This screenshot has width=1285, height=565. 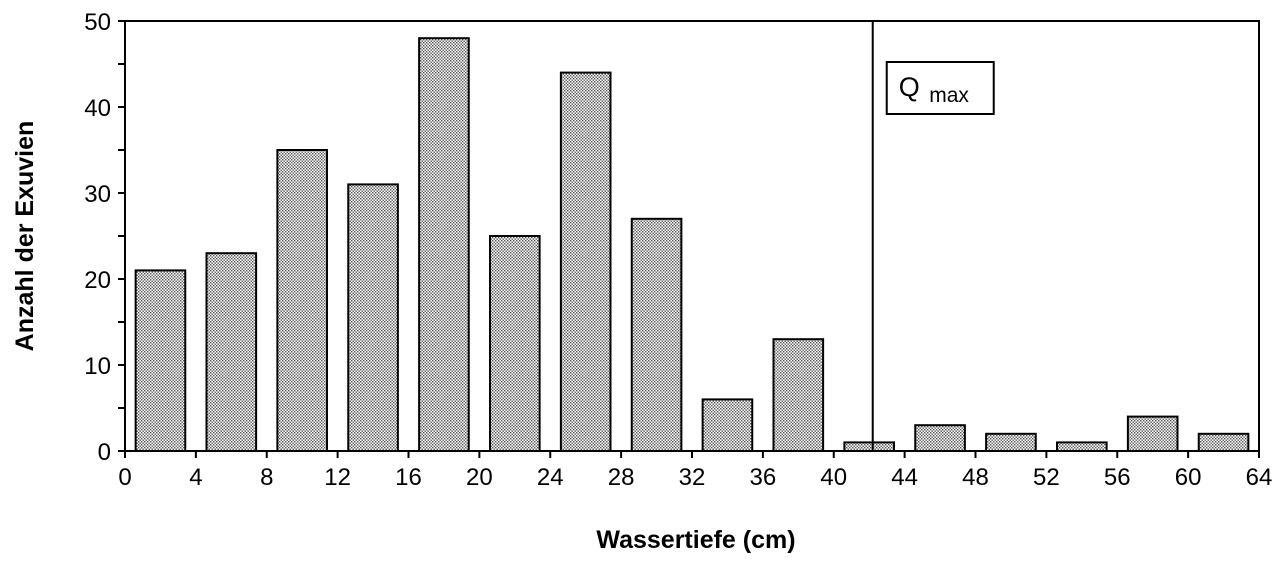 What do you see at coordinates (695, 540) in the screenshot?
I see `x-axis-title: Wassertiefe (cm)` at bounding box center [695, 540].